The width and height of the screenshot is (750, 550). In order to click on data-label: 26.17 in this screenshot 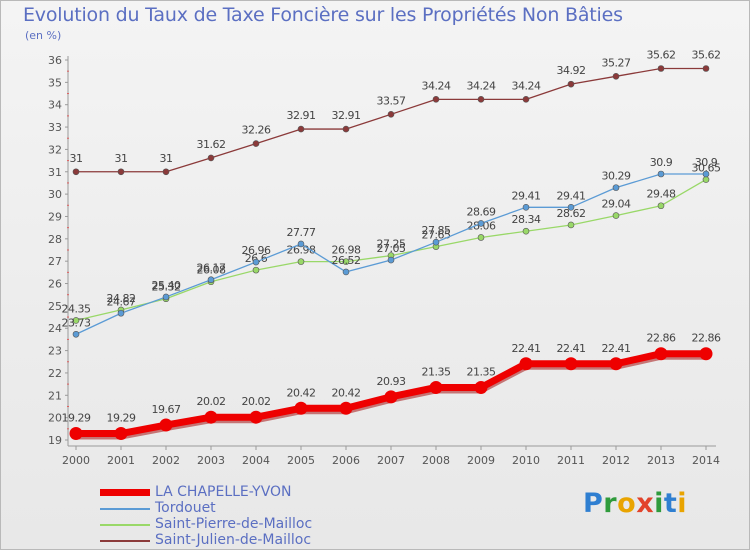, I will do `click(211, 268)`.